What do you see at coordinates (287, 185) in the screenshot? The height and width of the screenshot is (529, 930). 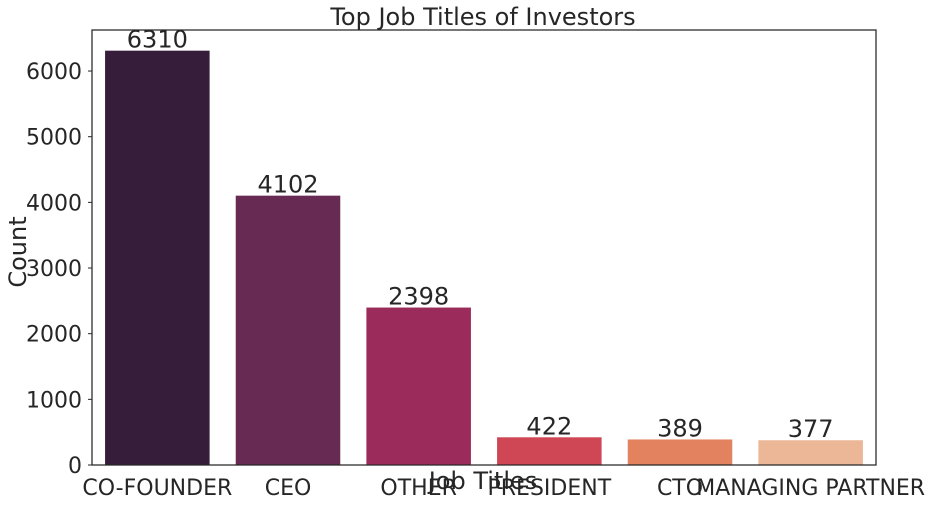 I see `bar-value-label: 4102` at bounding box center [287, 185].